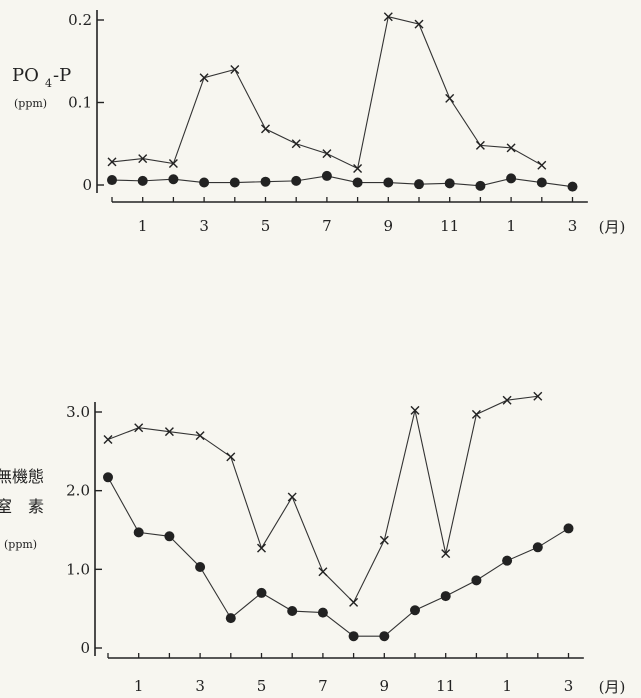 Image resolution: width=641 pixels, height=698 pixels. Describe the element at coordinates (30, 103) in the screenshot. I see `top-ylabel-unit: (ppm)` at that location.